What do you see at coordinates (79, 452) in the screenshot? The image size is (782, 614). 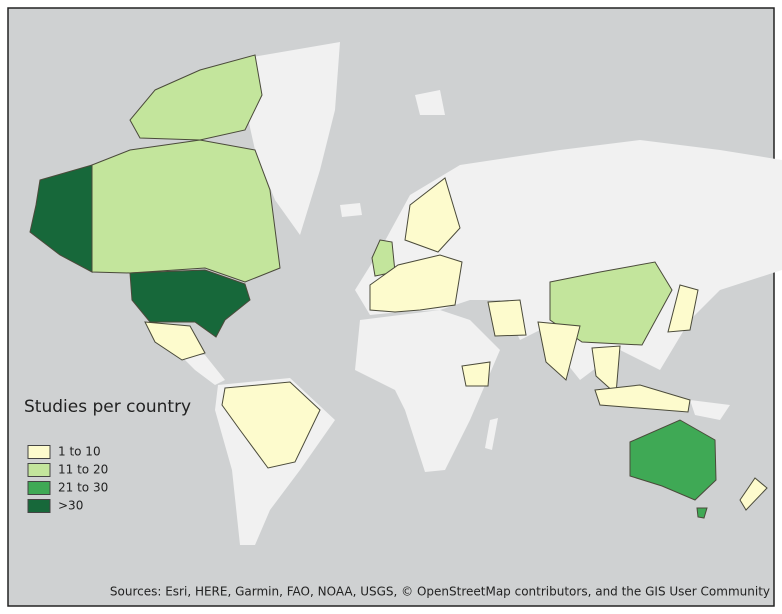 I see `legend-label: 1 to 10` at bounding box center [79, 452].